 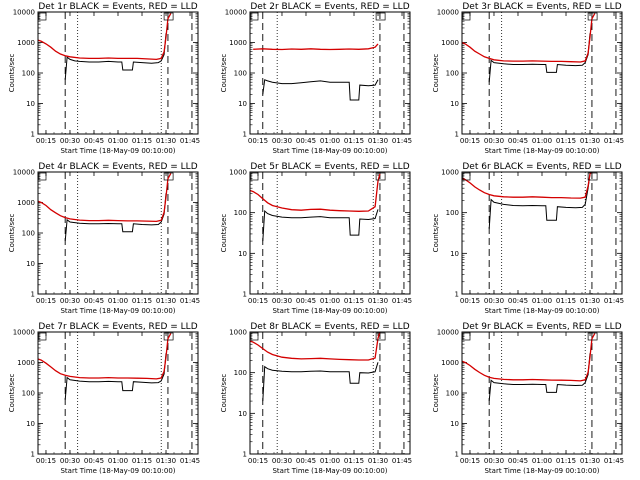 What do you see at coordinates (329, 7) in the screenshot?
I see `panel-title: Det 2r BLACK = Events, RED = LLD` at bounding box center [329, 7].